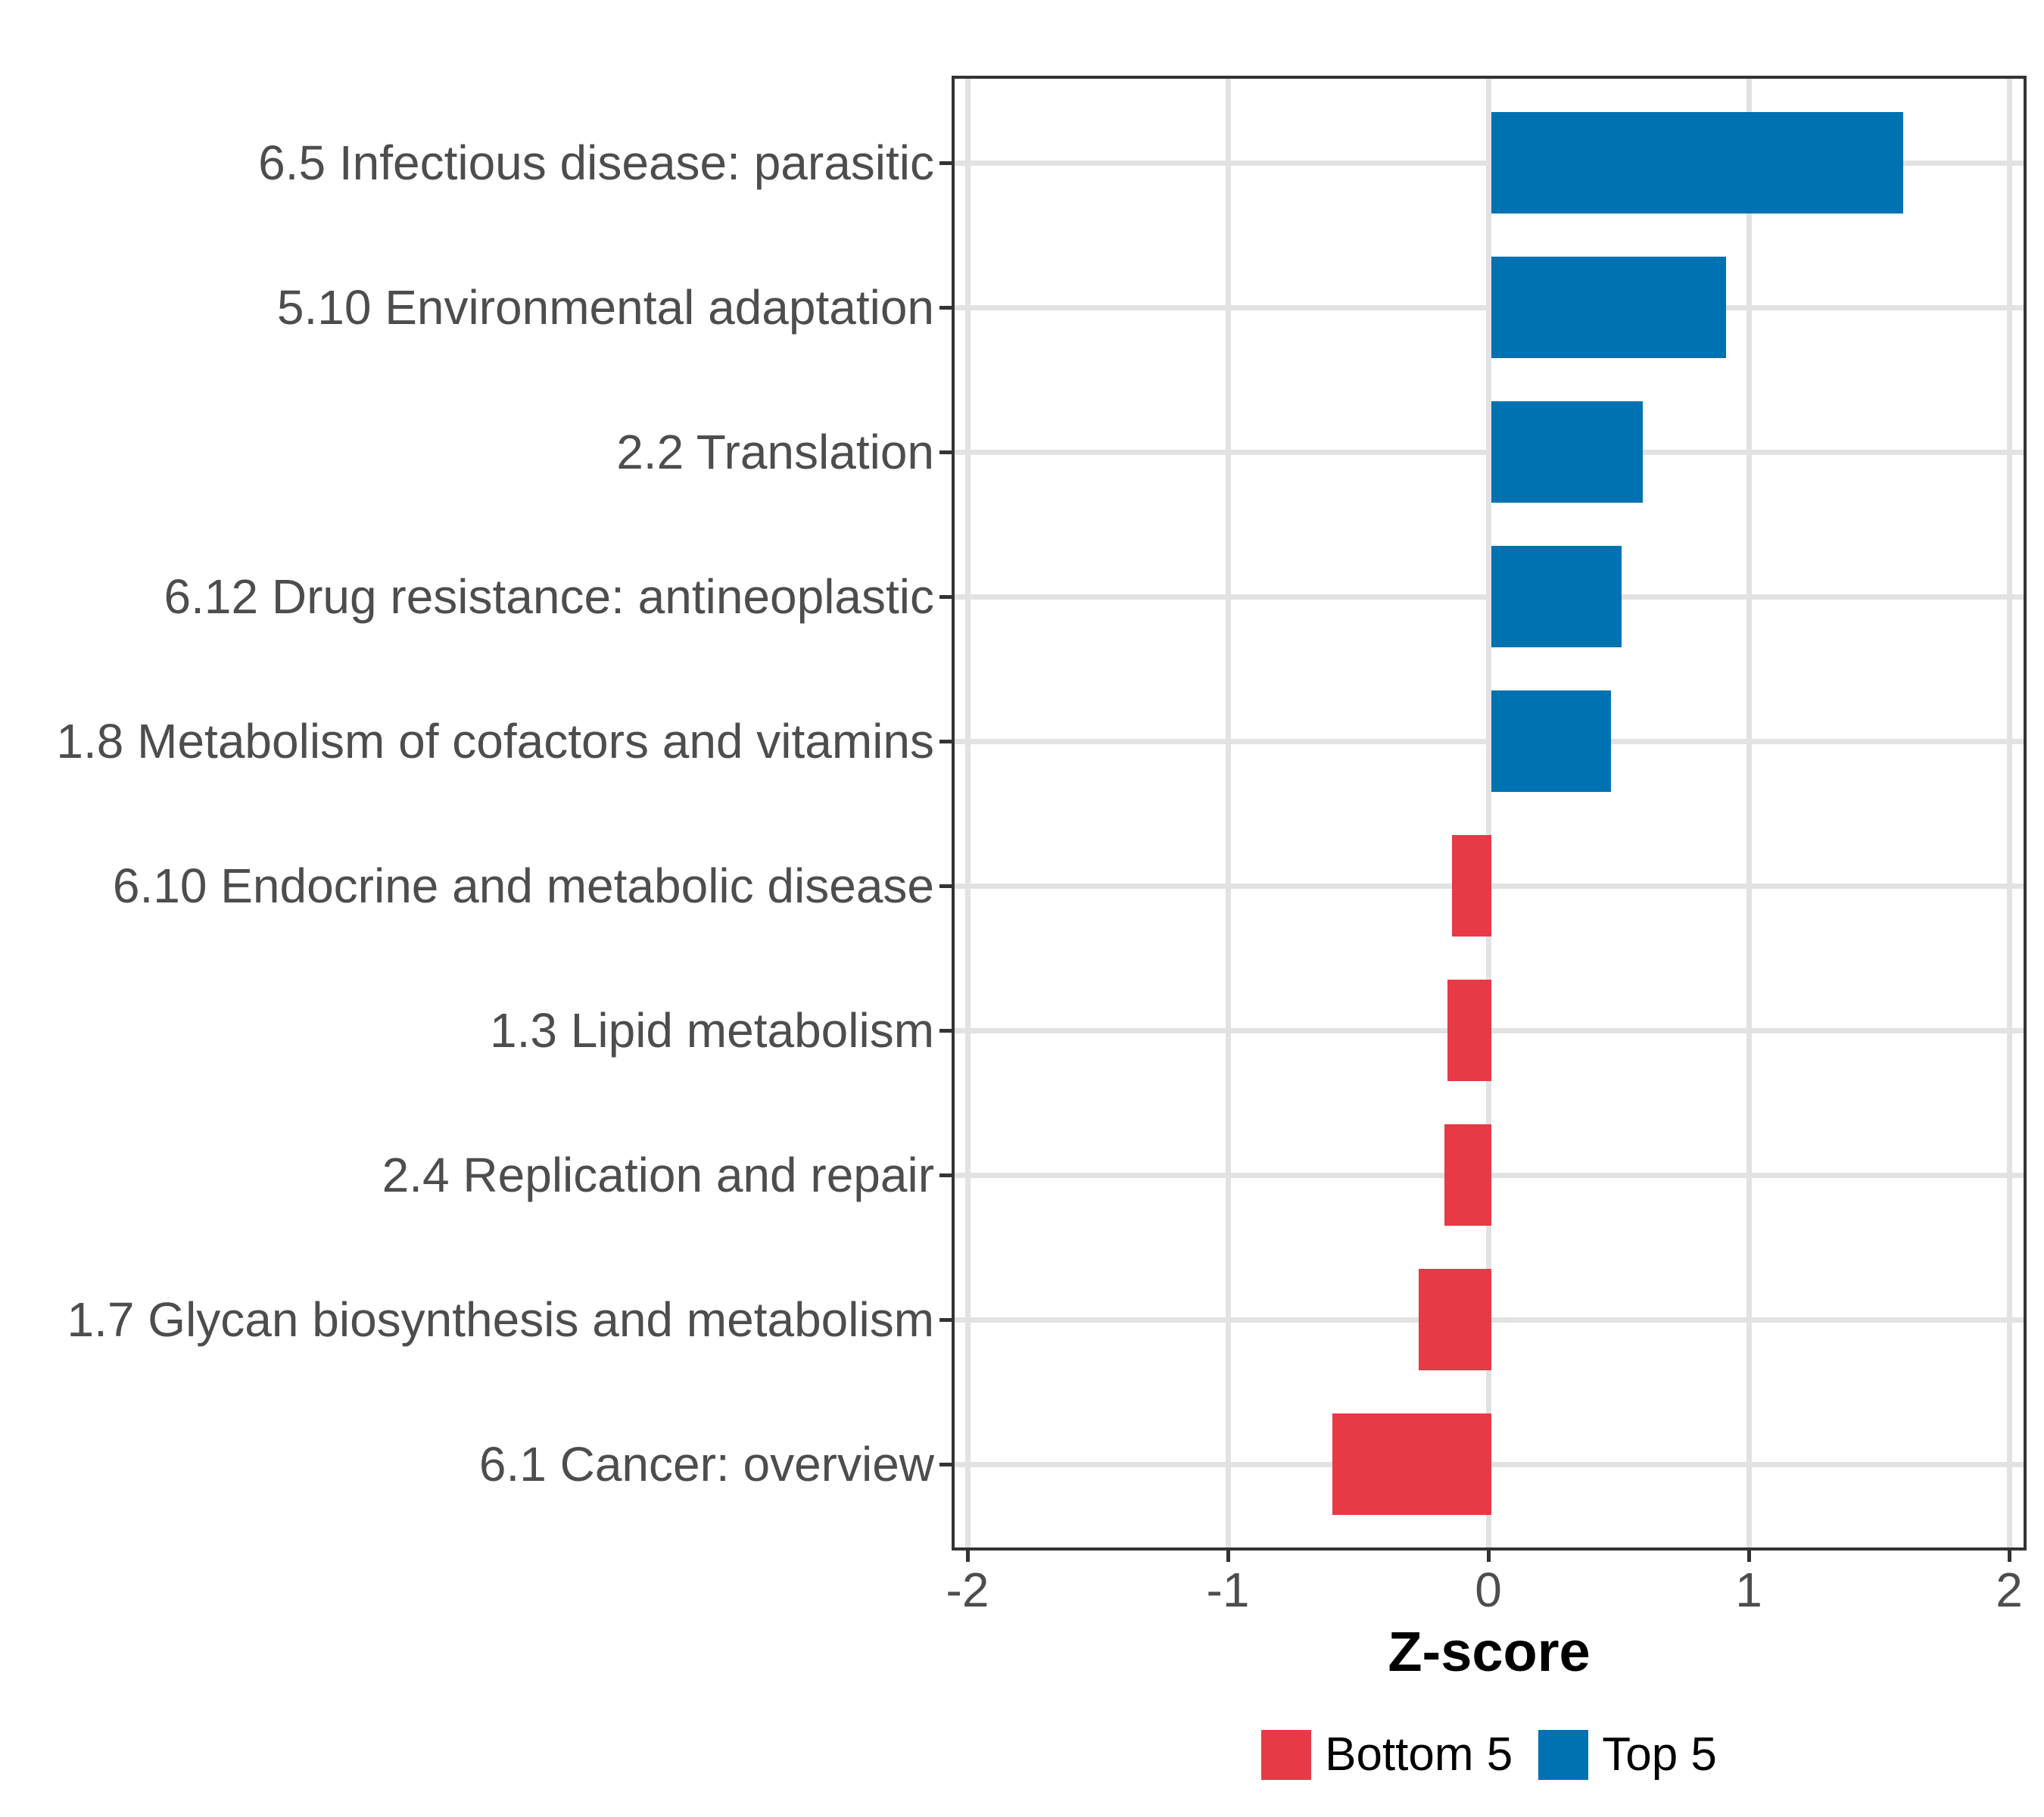 The image size is (2044, 1817). I want to click on category-label: 2.4 Replication and repair, so click(658, 1174).